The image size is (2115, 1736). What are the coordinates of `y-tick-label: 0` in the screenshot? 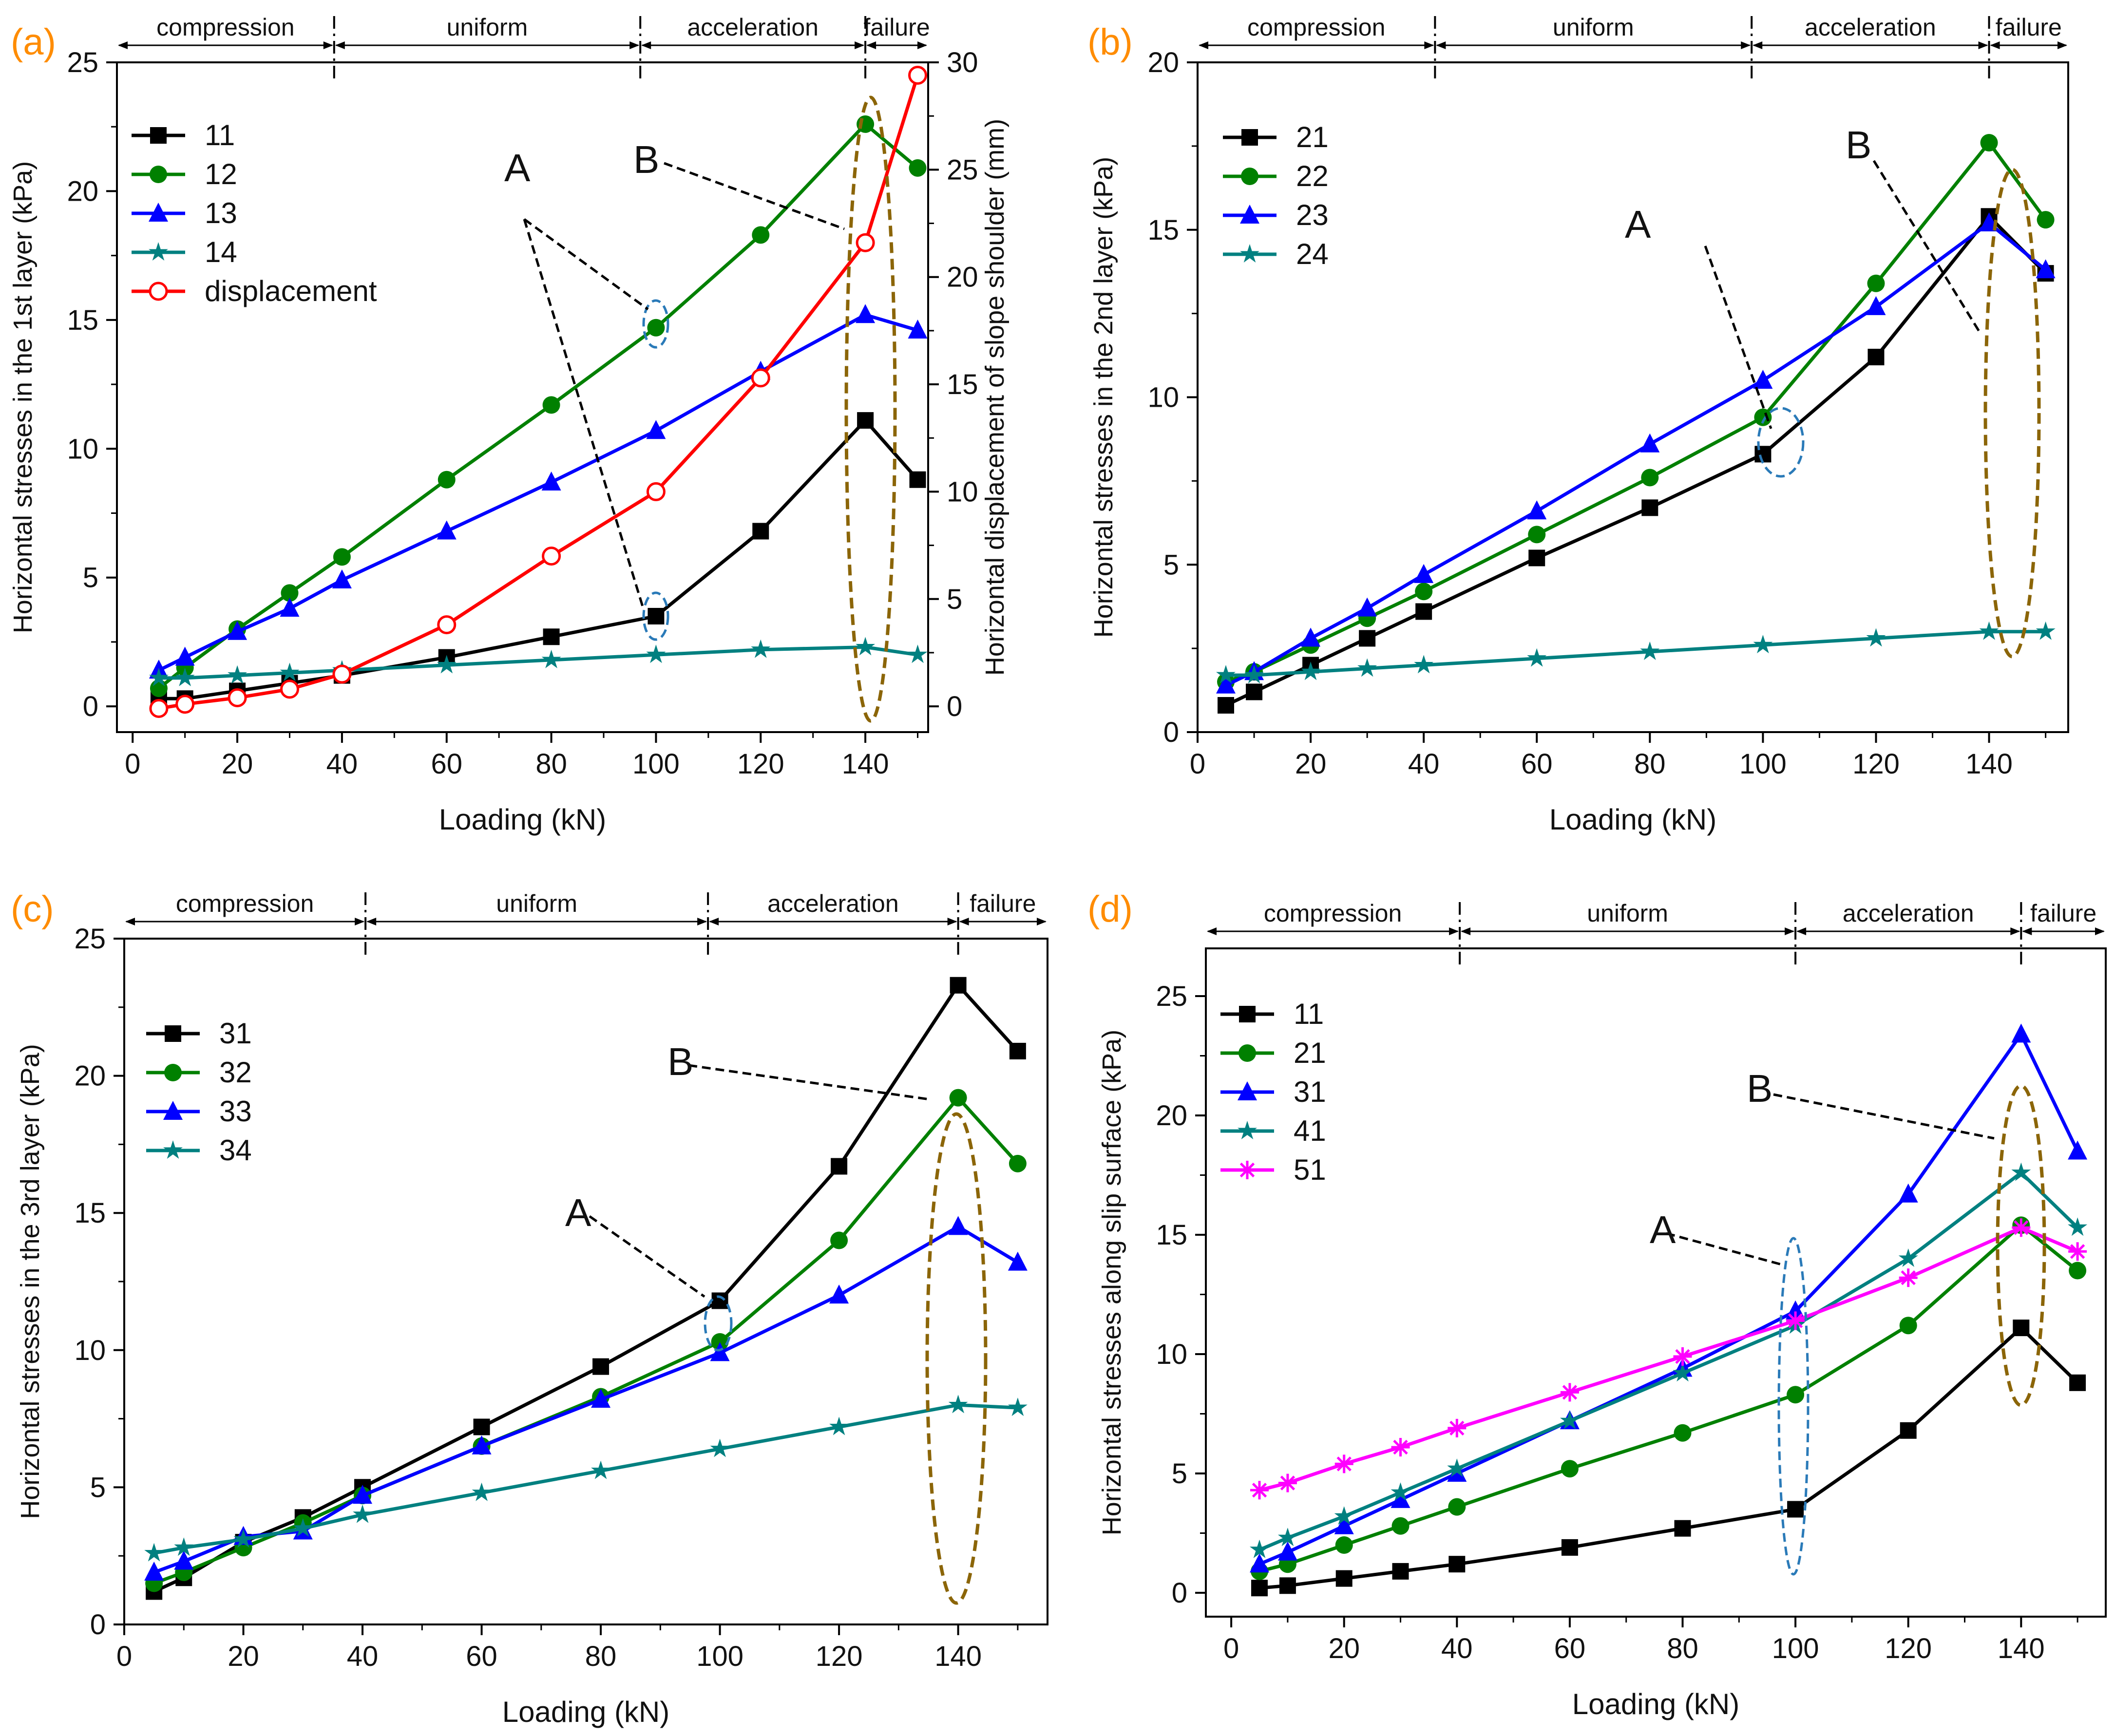 It's located at (90, 706).